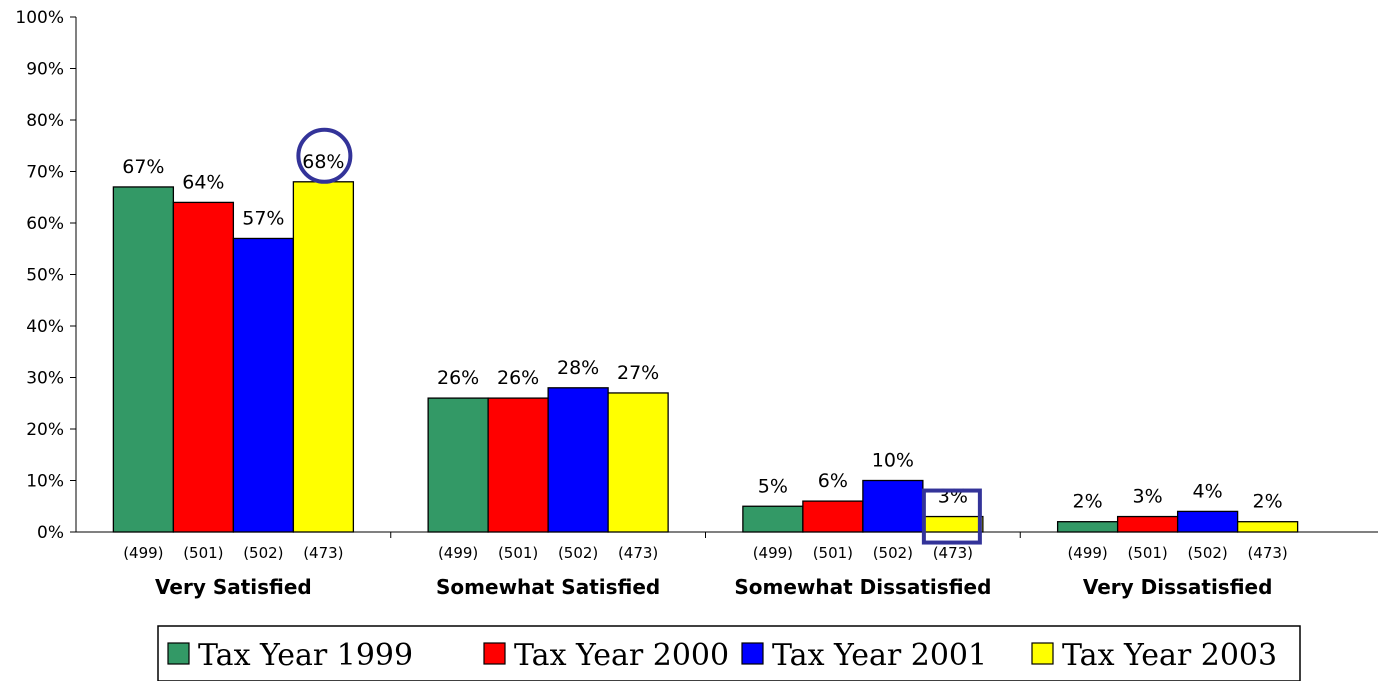 The height and width of the screenshot is (681, 1378). I want to click on data-label: 28%, so click(578, 368).